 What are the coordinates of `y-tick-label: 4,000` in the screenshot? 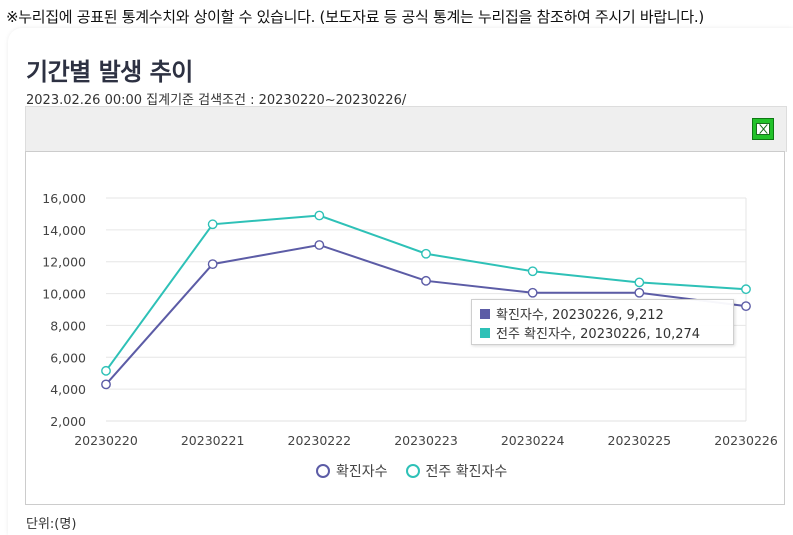 It's located at (68, 389).